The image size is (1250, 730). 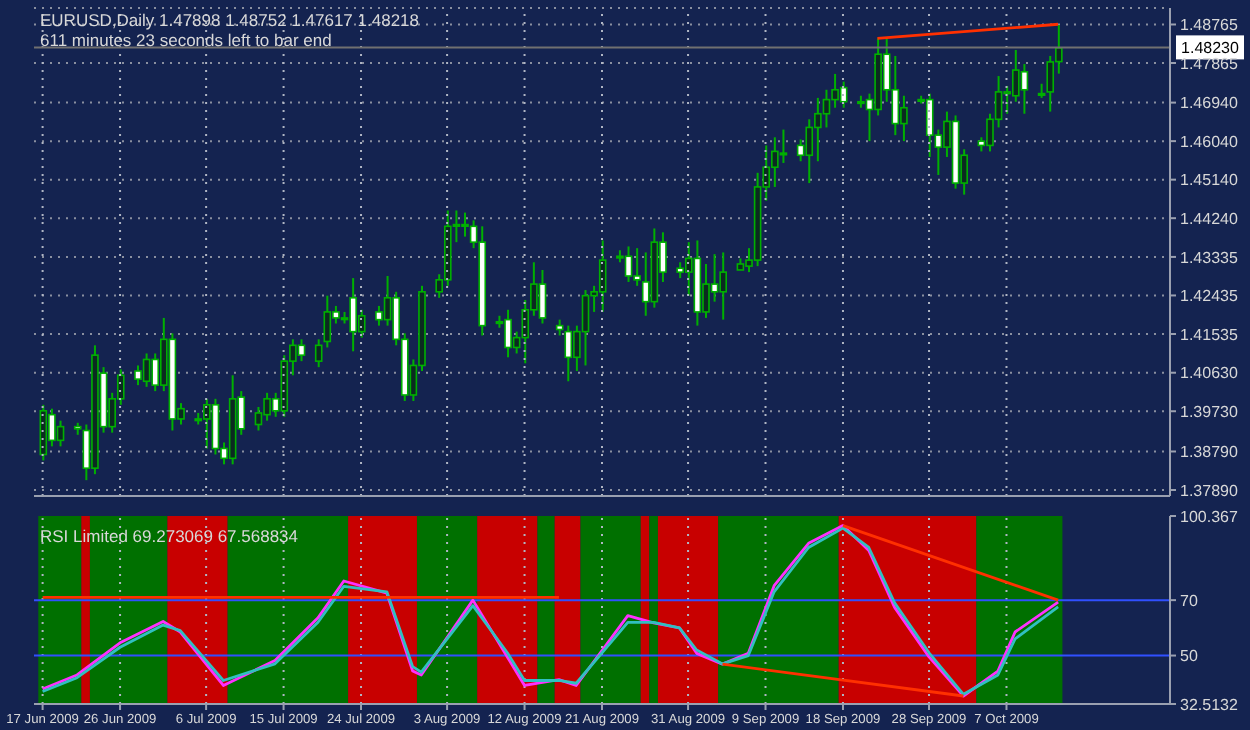 I want to click on y-tick-label: 1.44240, so click(x=1209, y=218).